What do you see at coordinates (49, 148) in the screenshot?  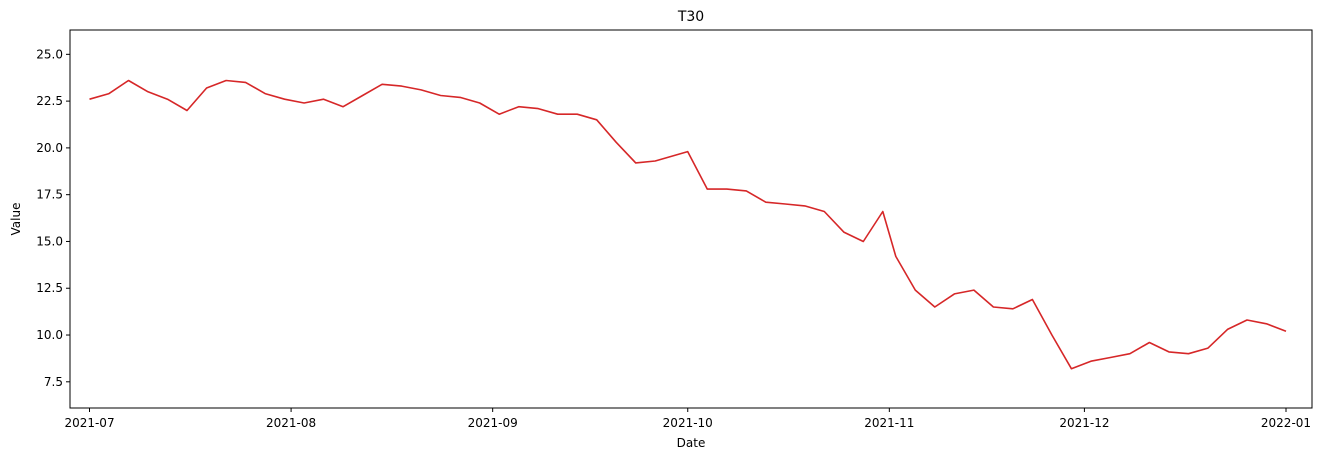 I see `y-tick-label: 20.0` at bounding box center [49, 148].